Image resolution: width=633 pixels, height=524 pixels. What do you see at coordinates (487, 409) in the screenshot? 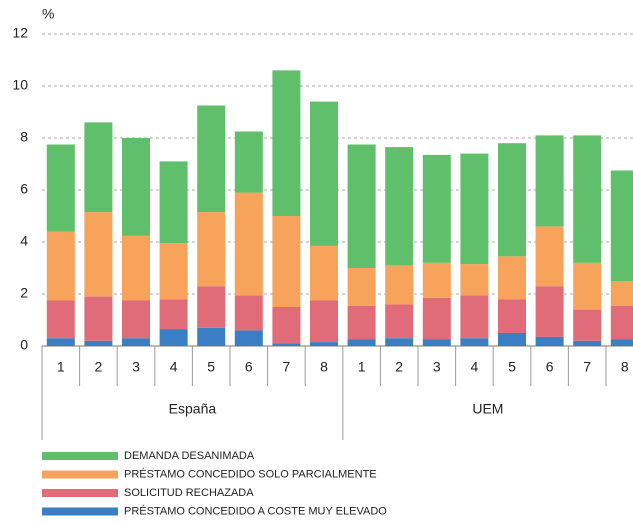
I see `group-label: UEM` at bounding box center [487, 409].